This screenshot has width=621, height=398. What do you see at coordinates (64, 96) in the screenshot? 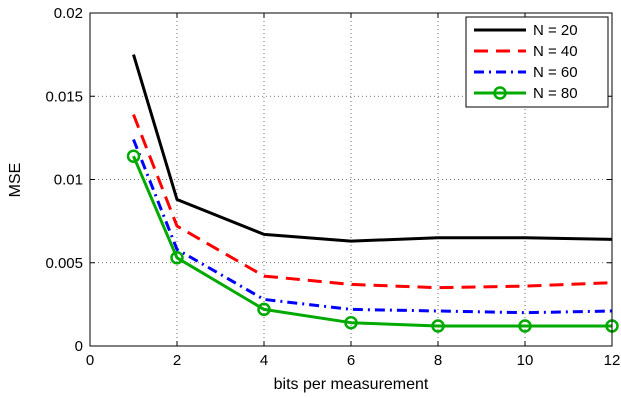
I see `y-tick-label: 0.015` at bounding box center [64, 96].